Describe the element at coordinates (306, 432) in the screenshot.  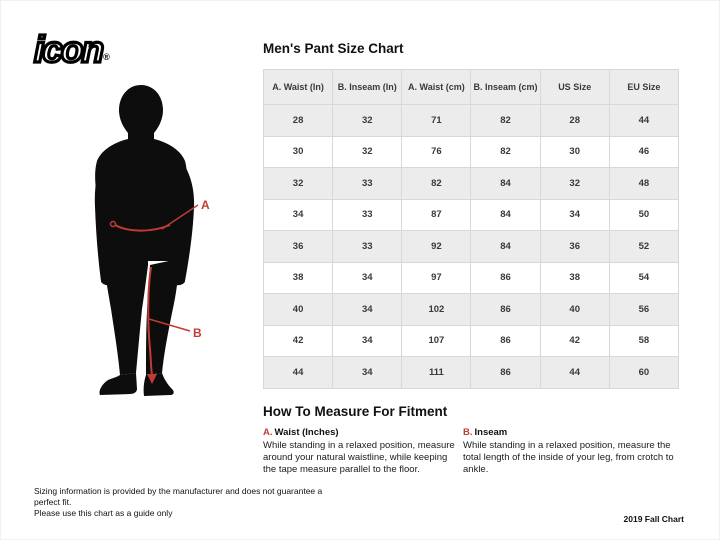
I see `measure-title-text-waist: Waist (Inches)` at that location.